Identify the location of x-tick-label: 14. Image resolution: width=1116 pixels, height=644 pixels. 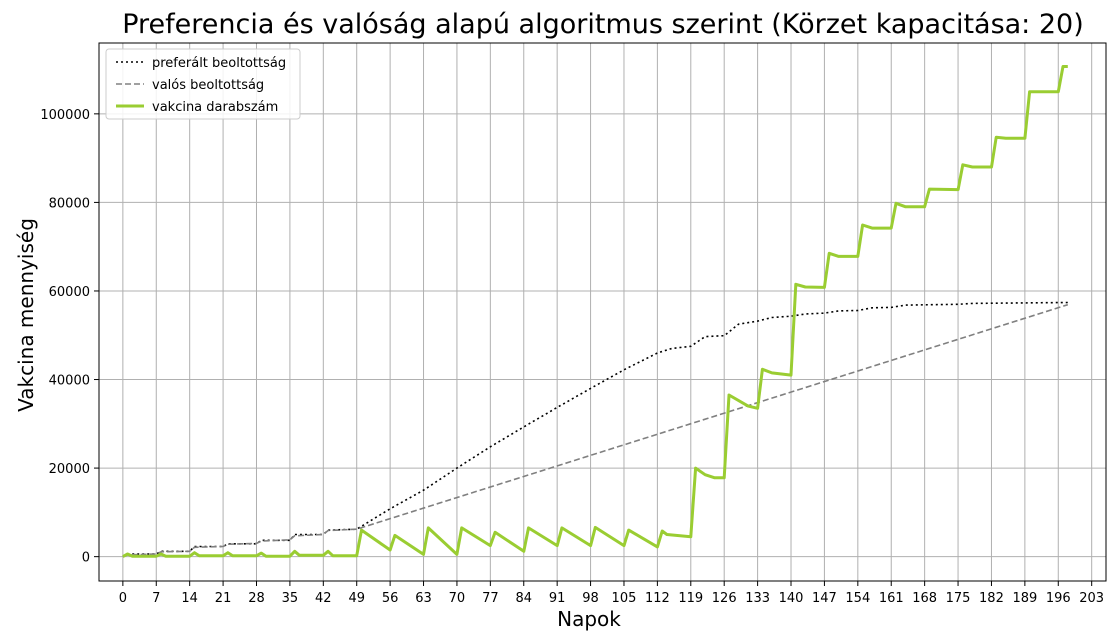
(189, 598).